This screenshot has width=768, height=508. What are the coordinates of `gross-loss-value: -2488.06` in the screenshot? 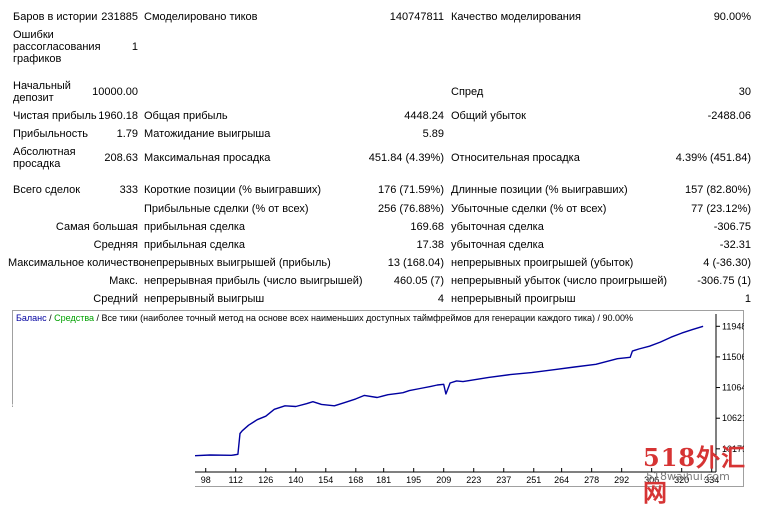 It's located at (729, 116).